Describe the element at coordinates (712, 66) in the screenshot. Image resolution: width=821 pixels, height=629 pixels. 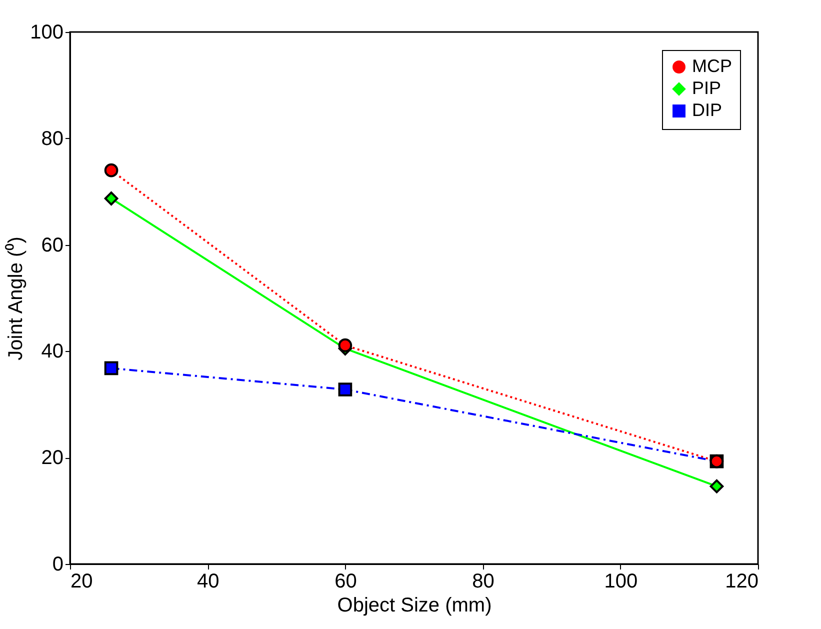
I see `legend-label: MCP` at that location.